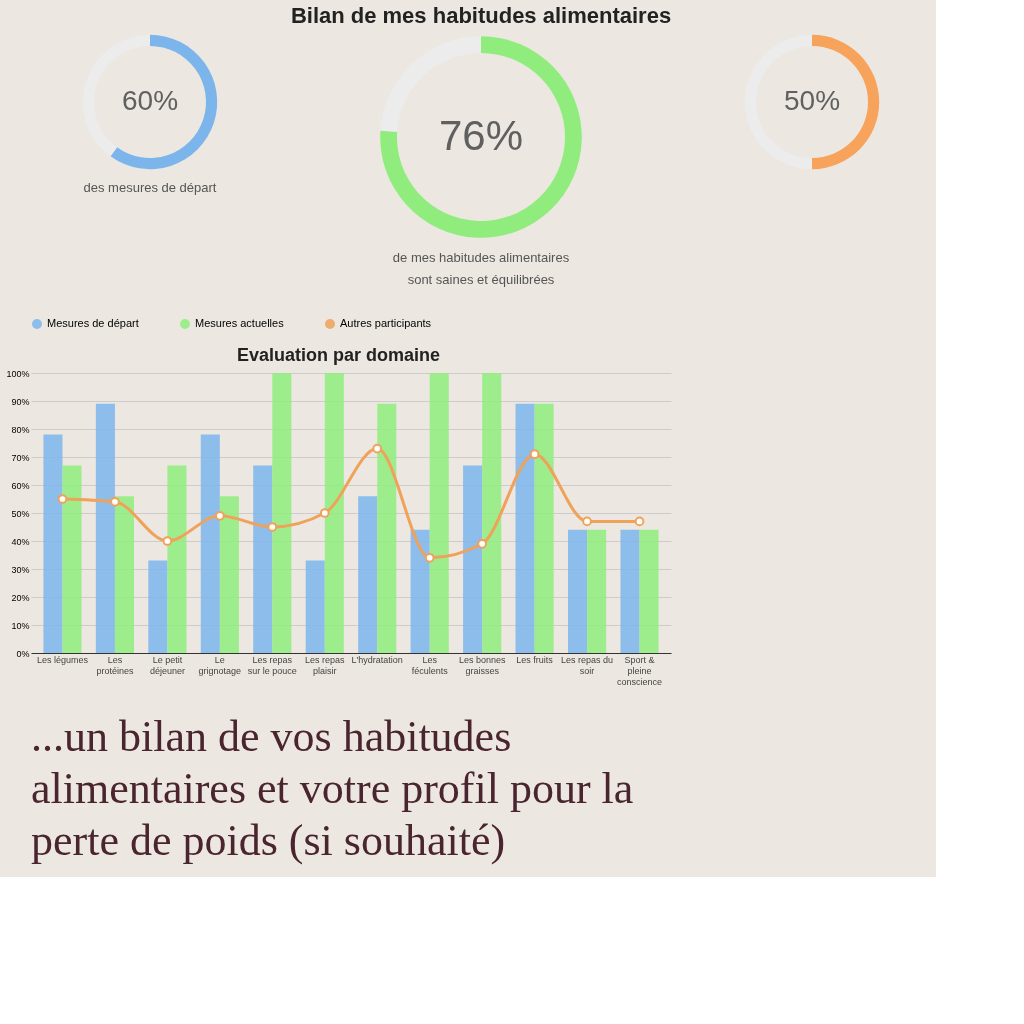 This screenshot has height=1024, width=1024. I want to click on y-tick-label: 40%, so click(20, 541).